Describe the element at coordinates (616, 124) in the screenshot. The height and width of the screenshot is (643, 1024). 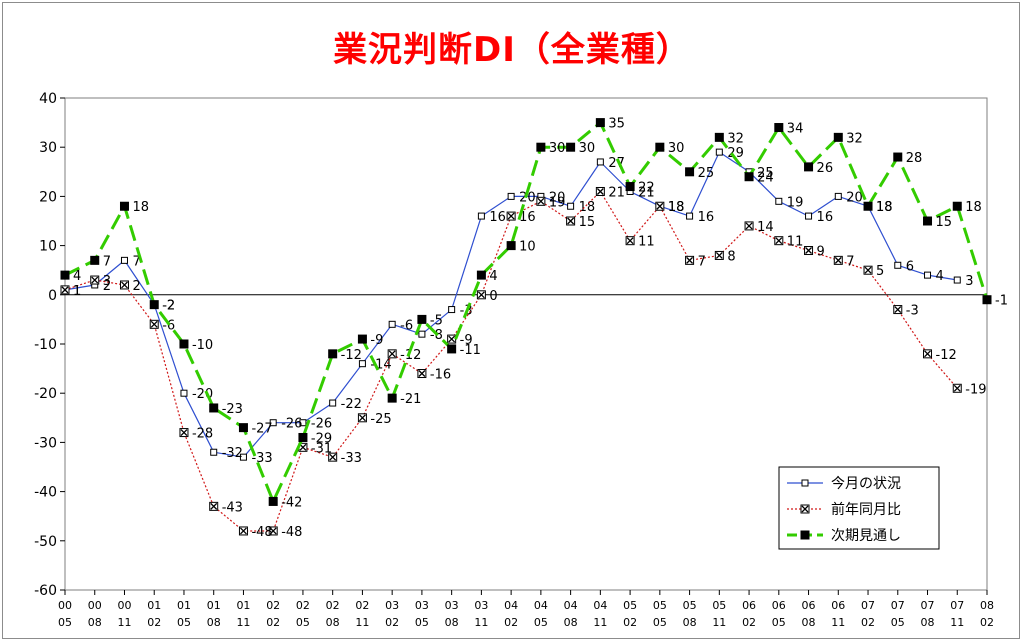
I see `data-label: 35` at that location.